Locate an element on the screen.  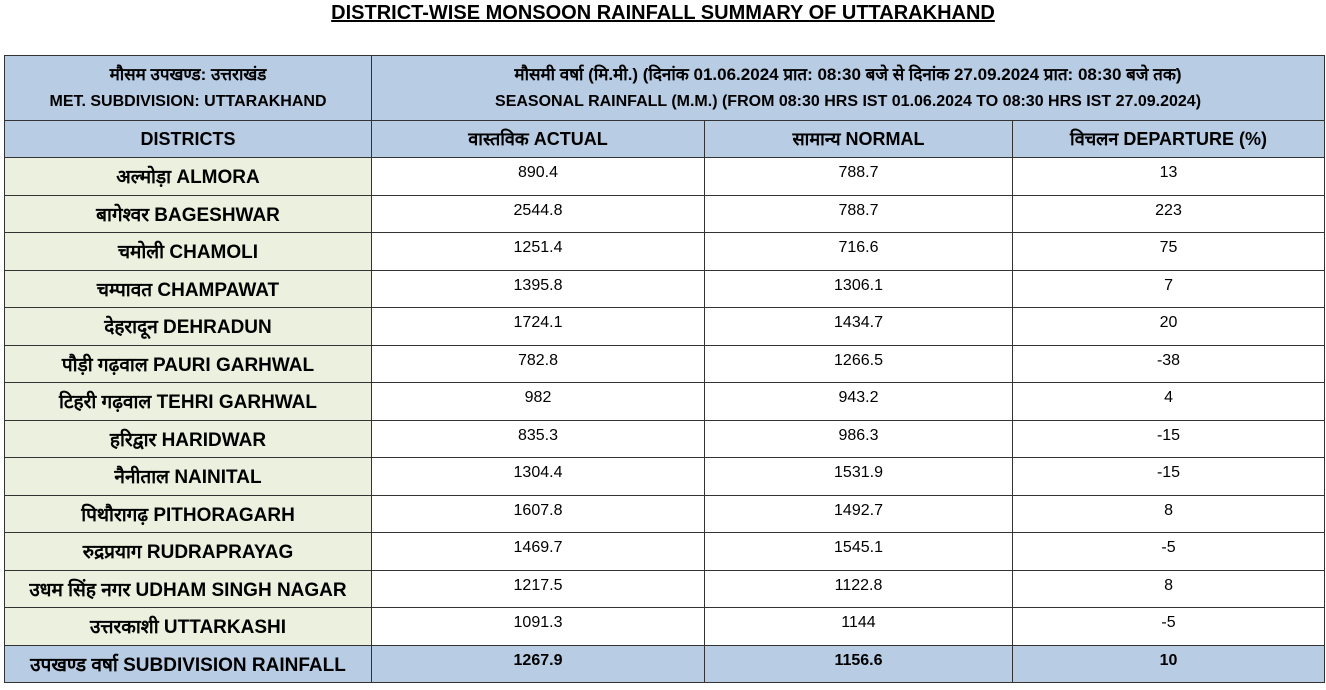
actual-value: 1217.5 is located at coordinates (538, 588).